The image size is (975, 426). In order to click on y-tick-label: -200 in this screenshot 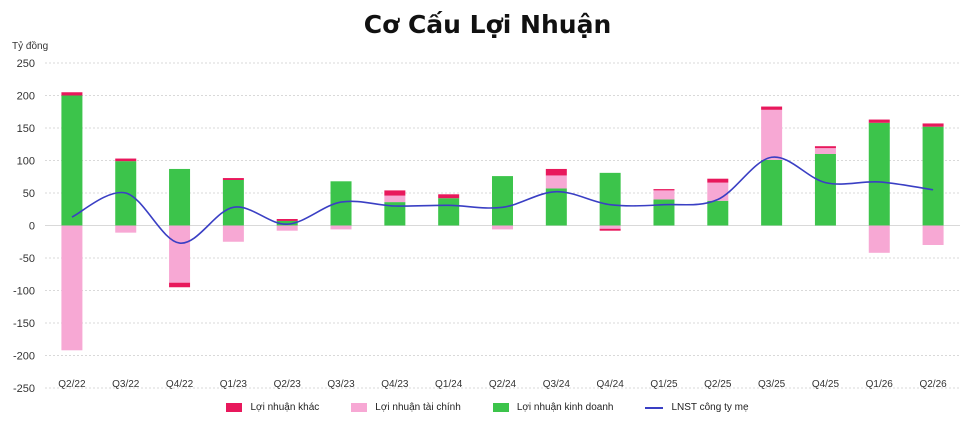, I will do `click(24, 357)`.